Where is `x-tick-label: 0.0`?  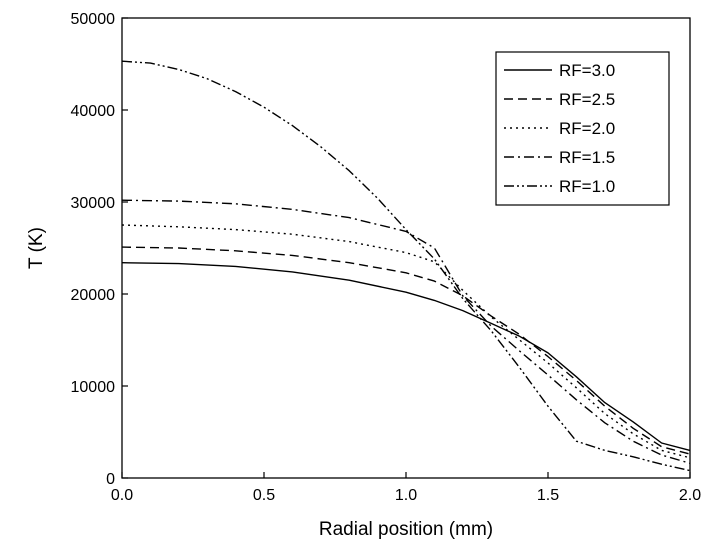
x-tick-label: 0.0 is located at coordinates (122, 495).